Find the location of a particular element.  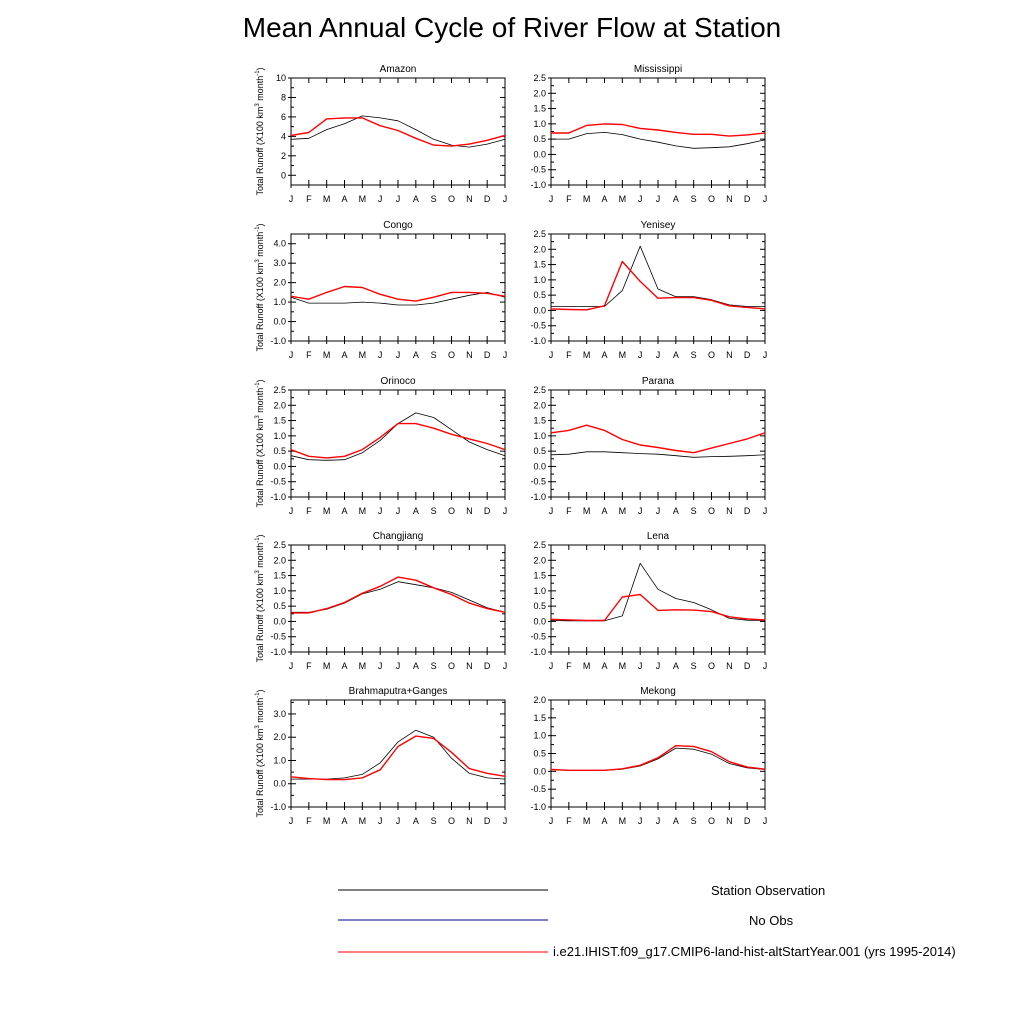

series-line-model-mississippi is located at coordinates (658, 130).